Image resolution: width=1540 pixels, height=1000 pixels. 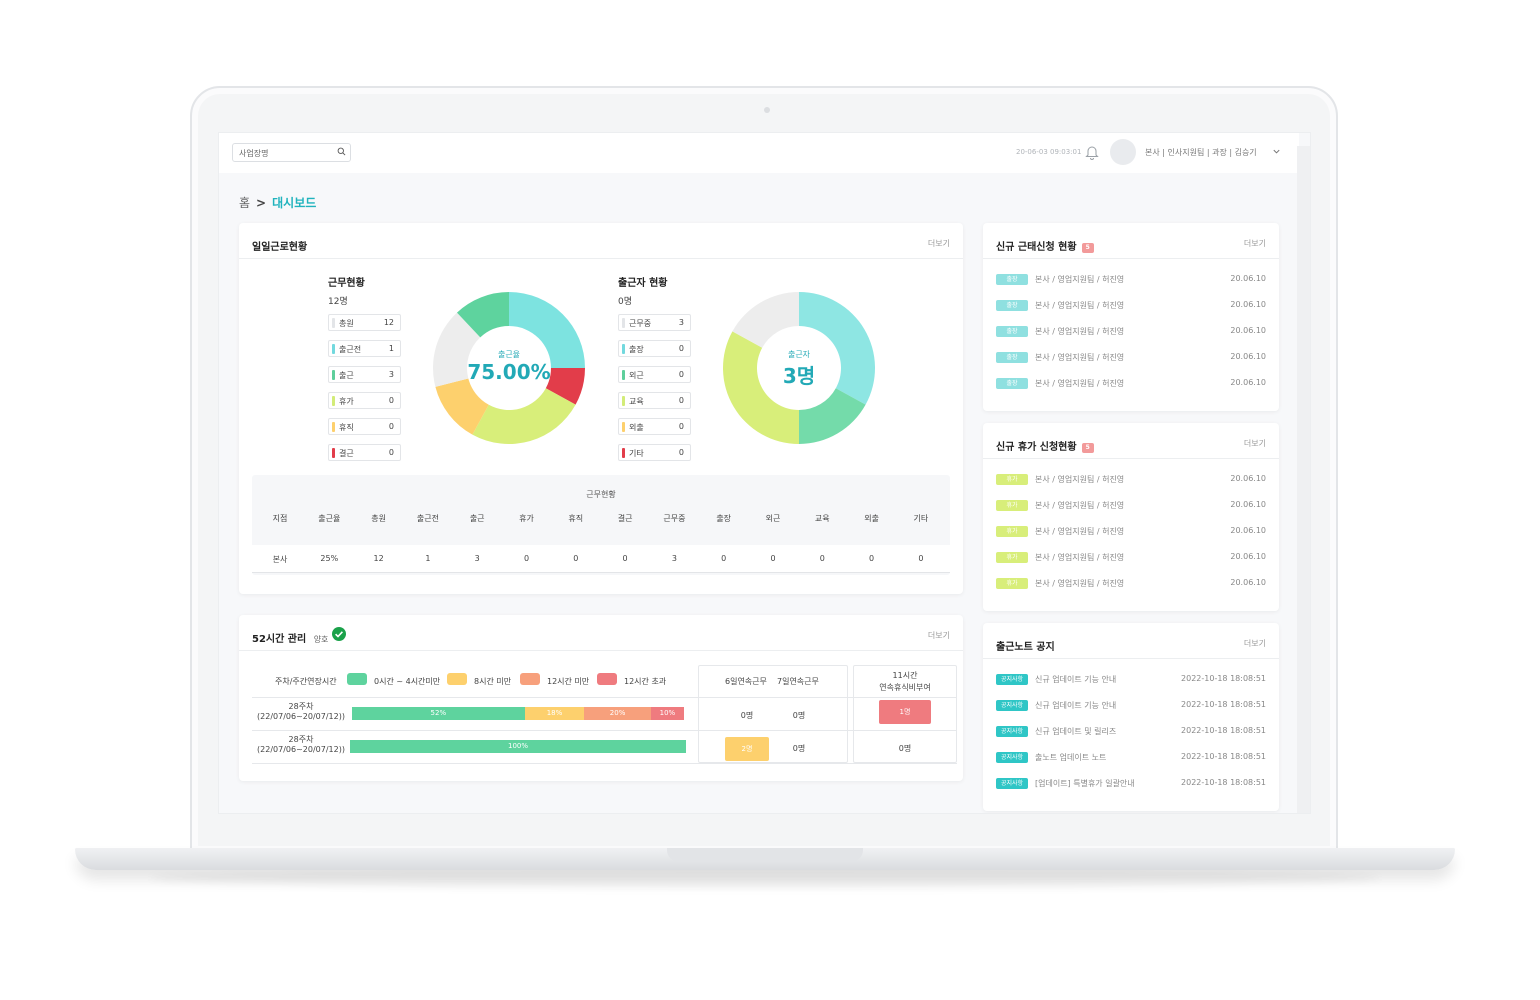 I want to click on week-range: (22/07/06~20/07/12)), so click(x=301, y=749).